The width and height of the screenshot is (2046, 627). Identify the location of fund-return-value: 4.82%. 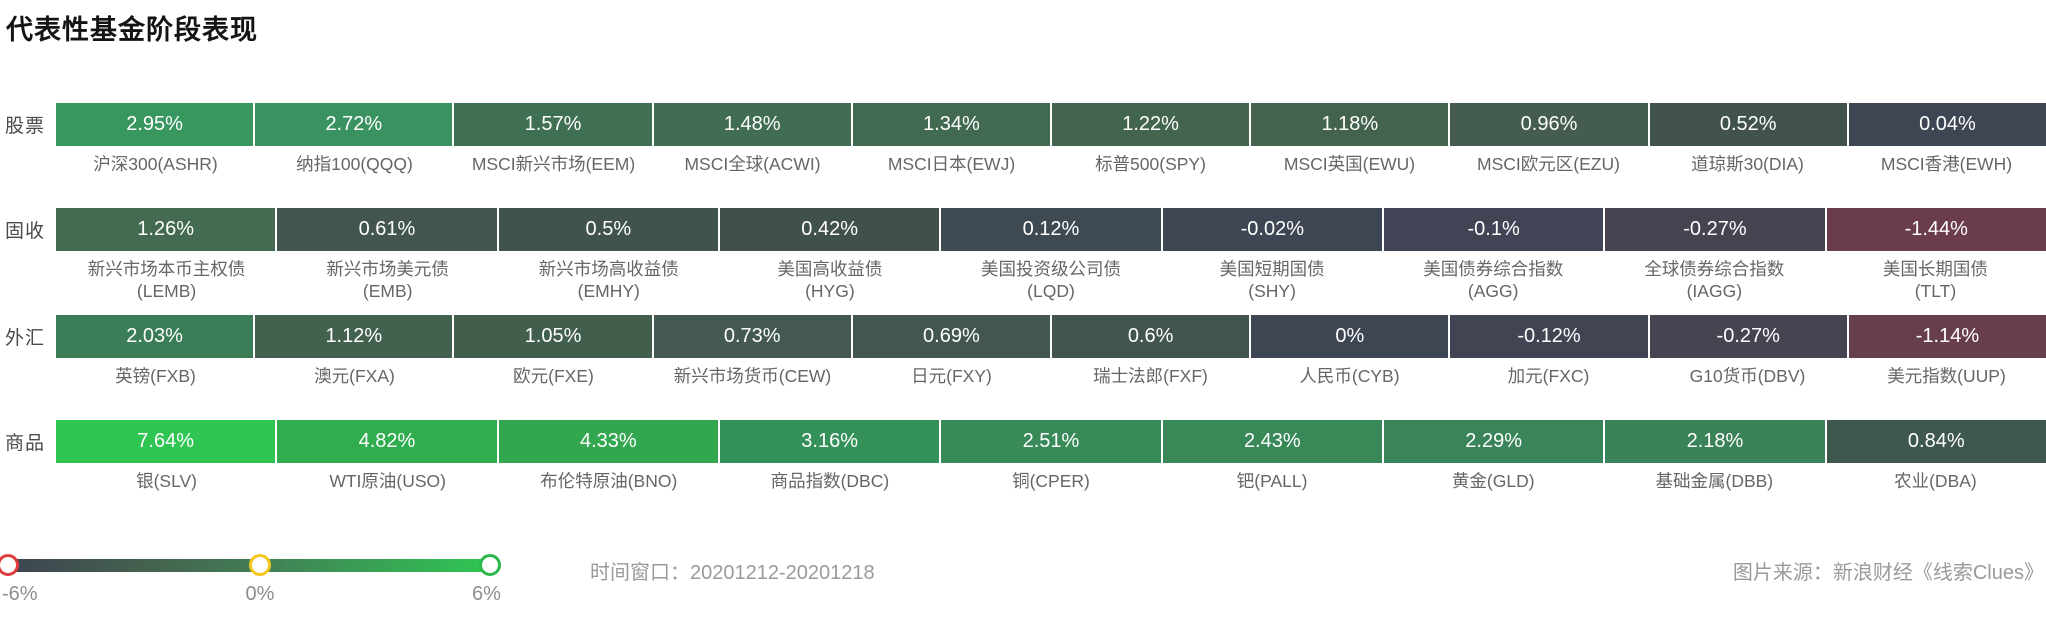
(387, 441).